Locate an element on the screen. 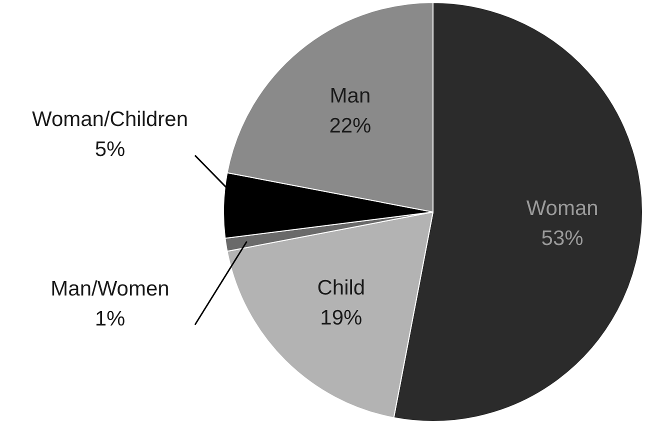  data-label: 53% is located at coordinates (562, 238).